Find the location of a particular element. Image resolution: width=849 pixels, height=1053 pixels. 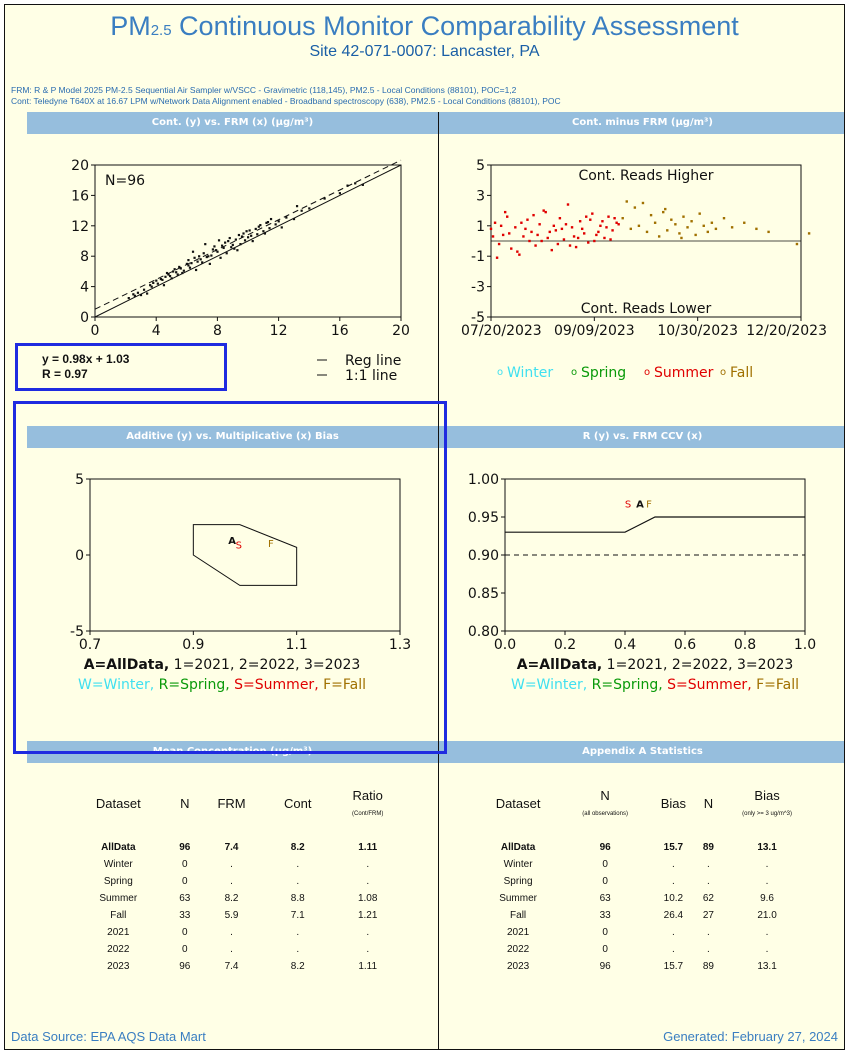

r-panel-header: R (y) vs. FRM CCV (x) is located at coordinates (641, 437).